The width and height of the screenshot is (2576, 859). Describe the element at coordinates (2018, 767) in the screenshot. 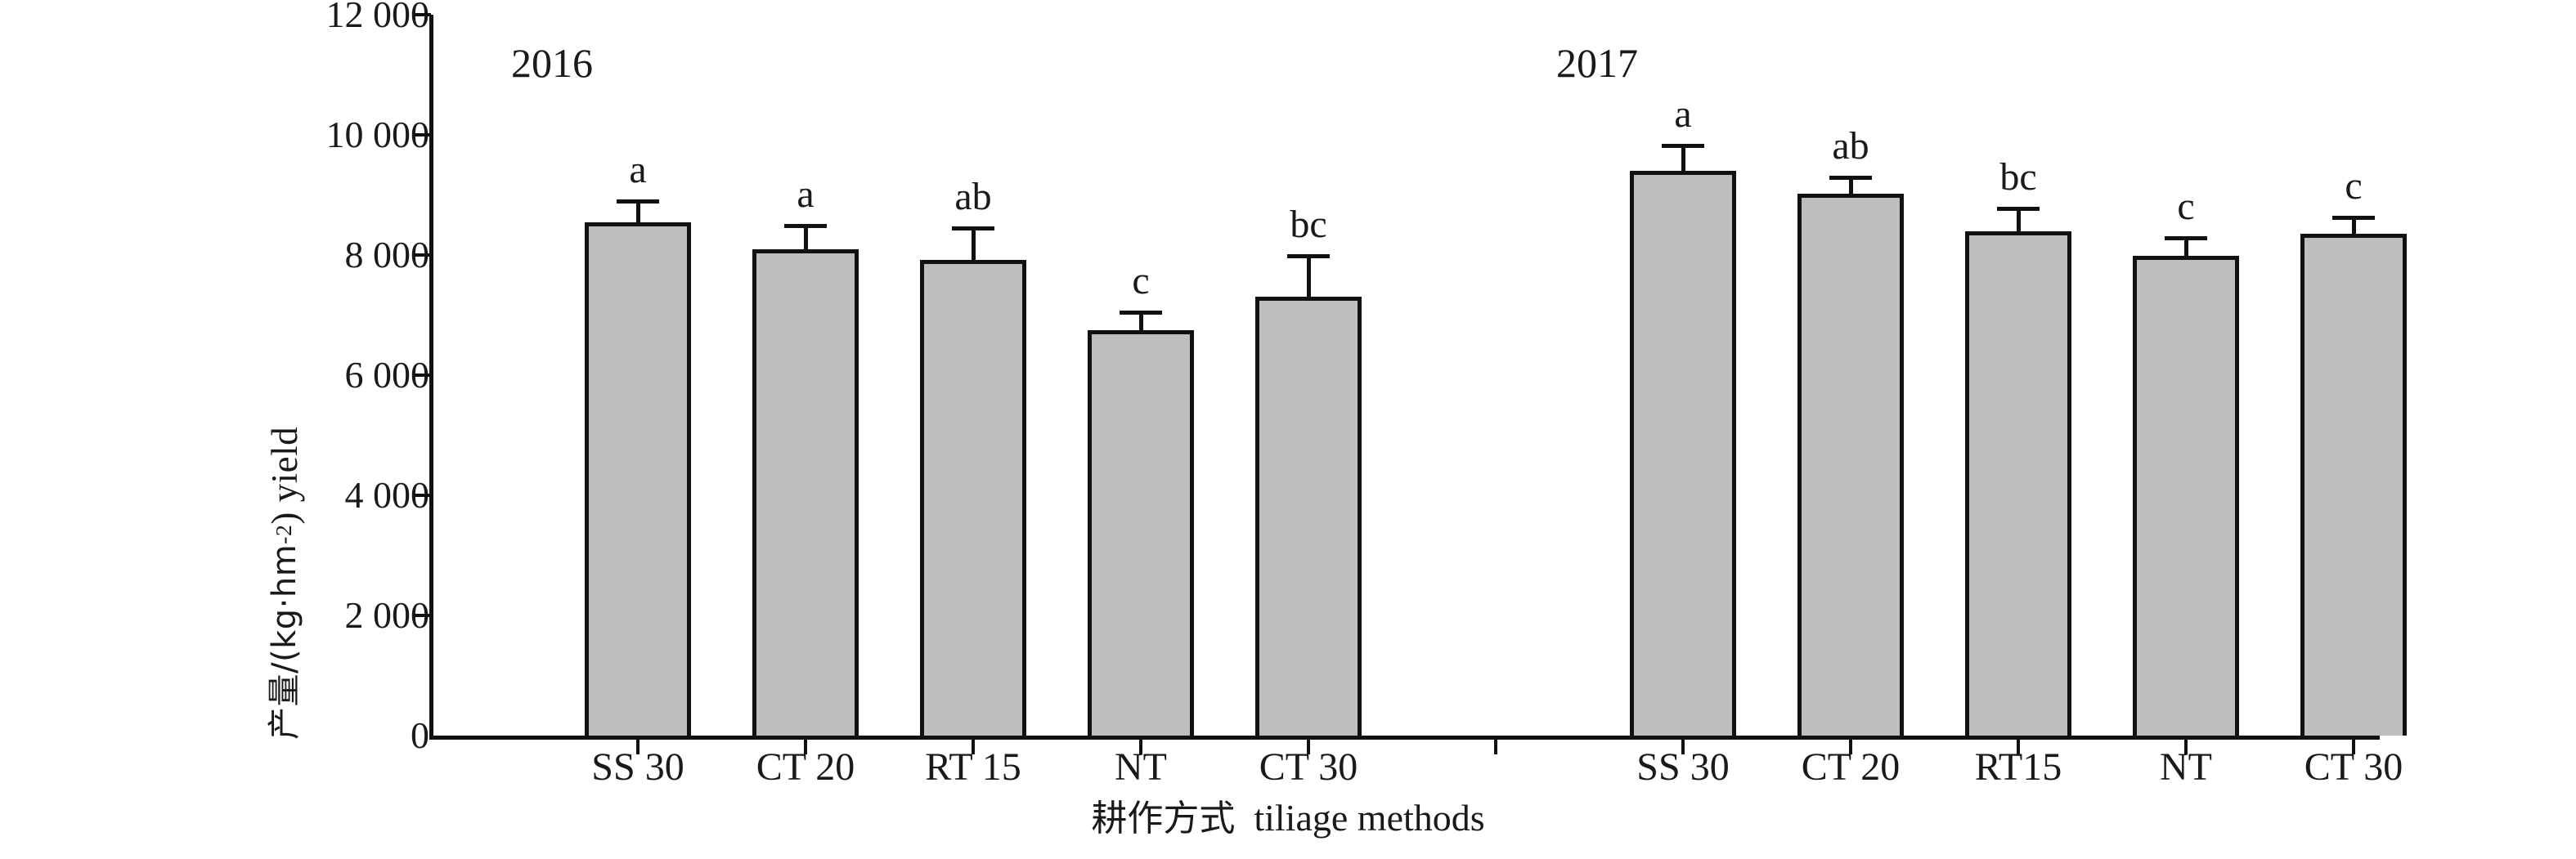

I see `x-axis-tick-label: RT15` at that location.